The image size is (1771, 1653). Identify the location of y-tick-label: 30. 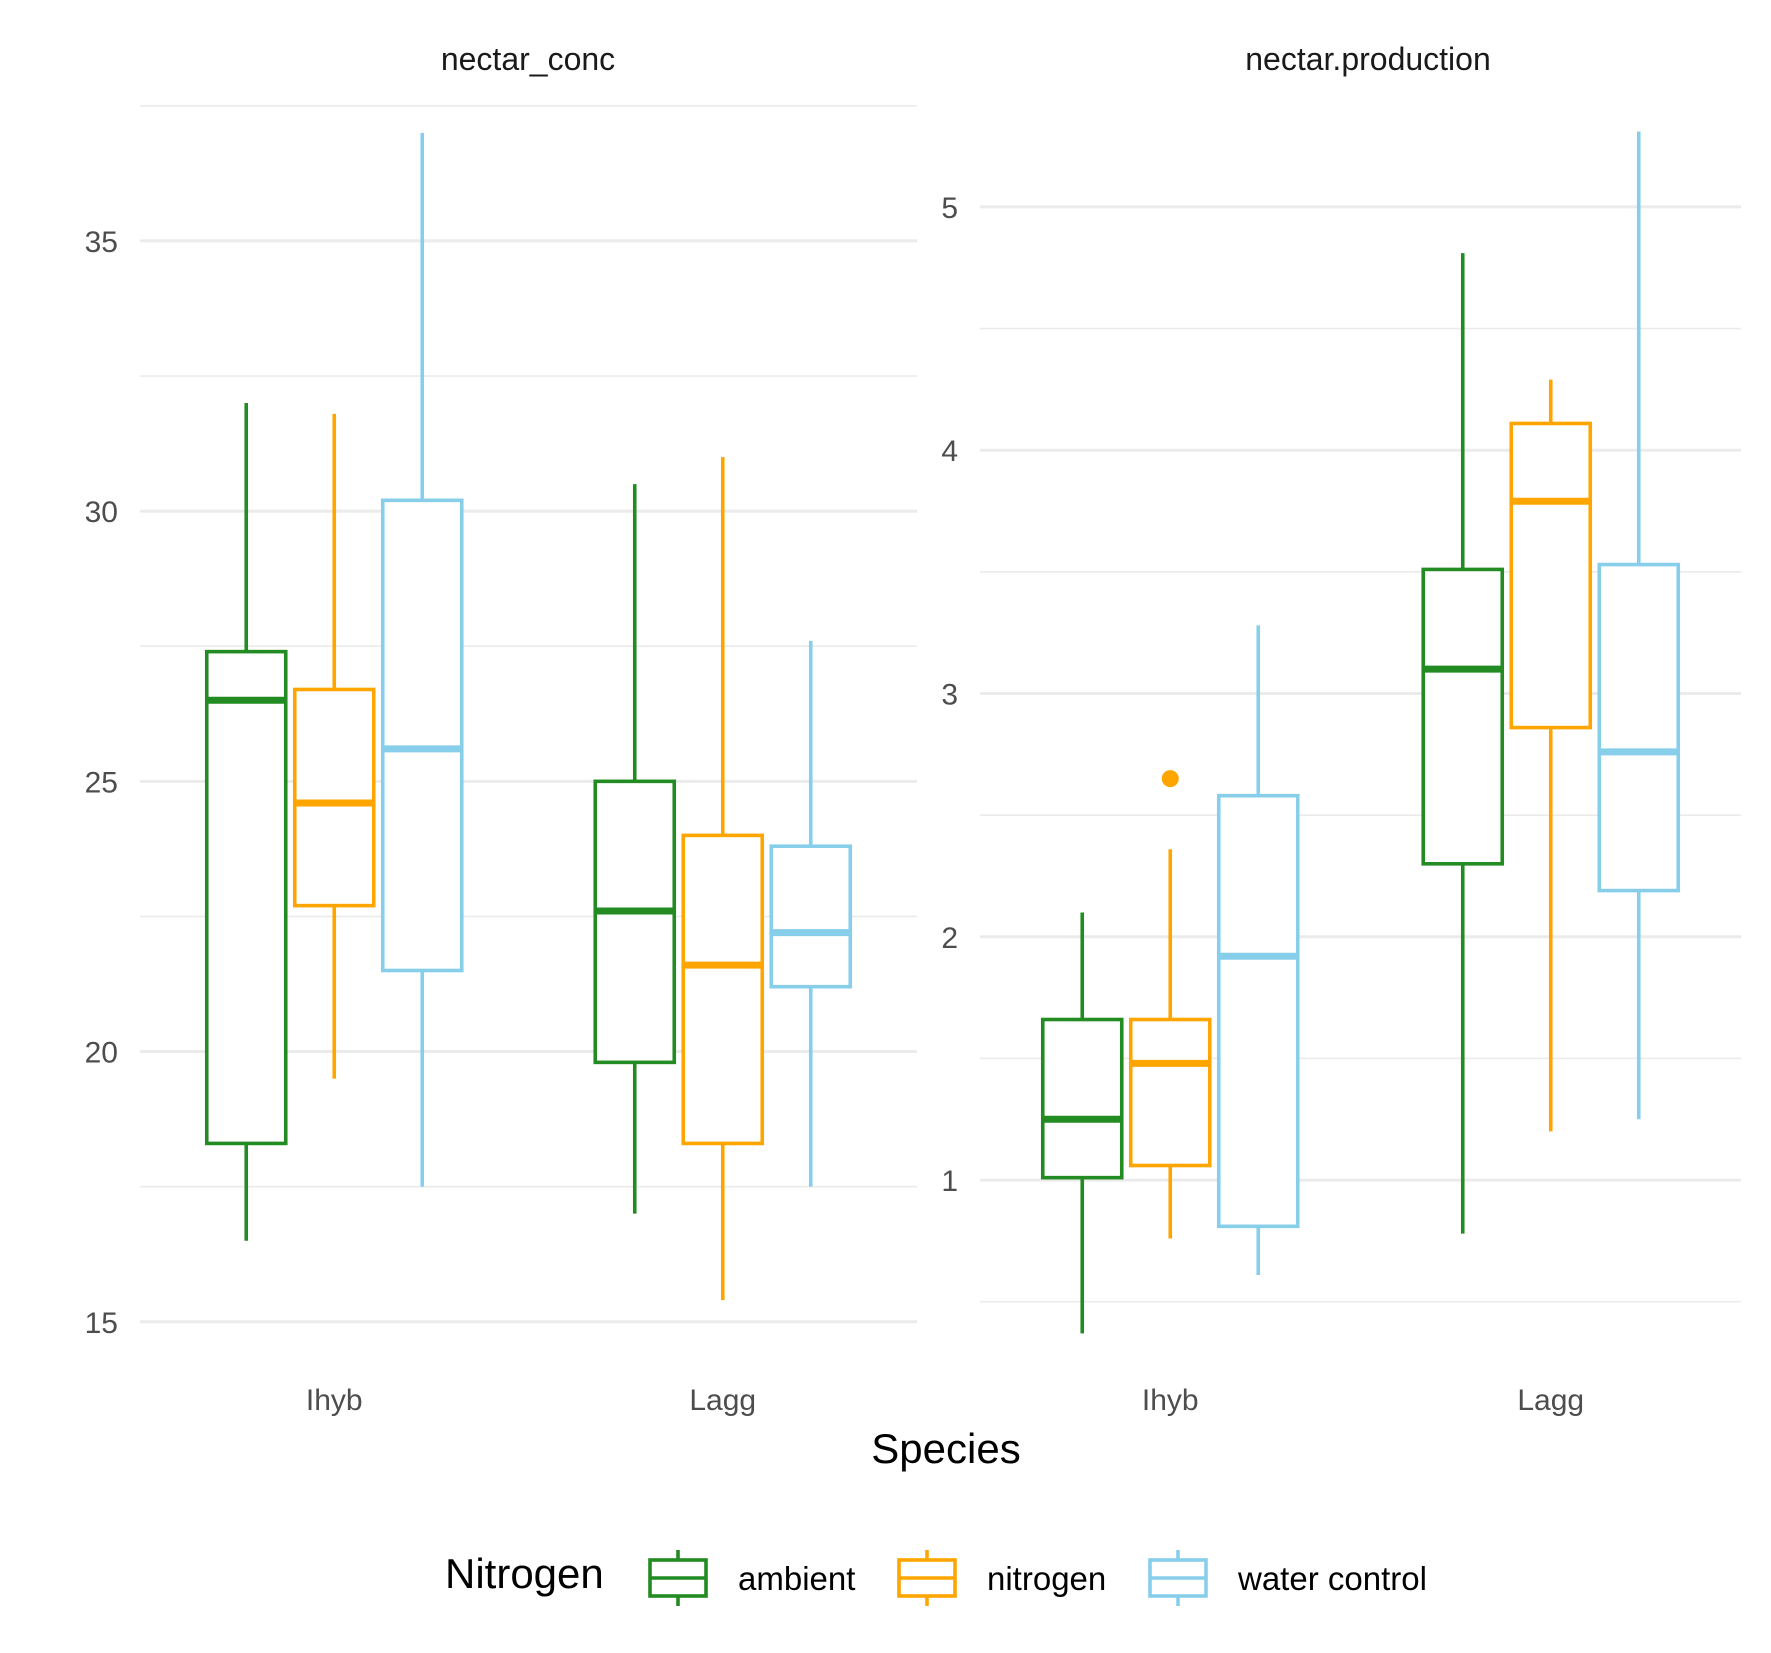
(101, 512).